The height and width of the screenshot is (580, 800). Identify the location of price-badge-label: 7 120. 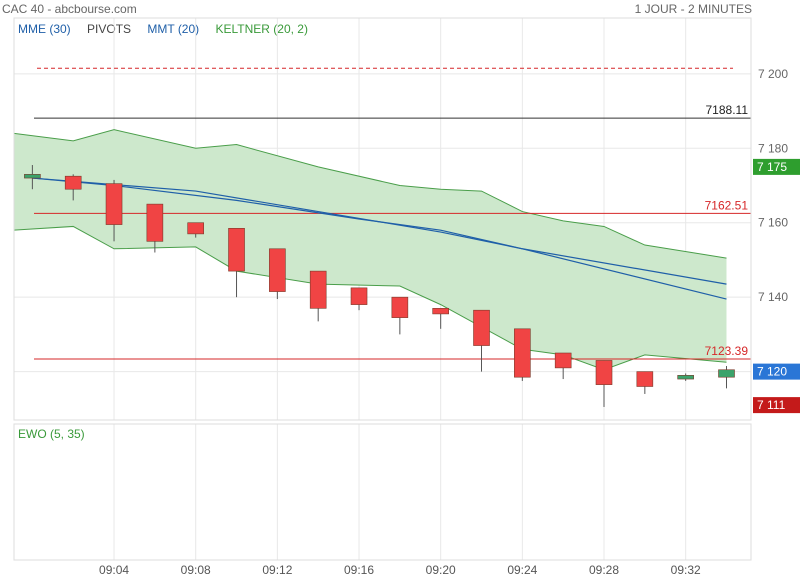
(772, 372).